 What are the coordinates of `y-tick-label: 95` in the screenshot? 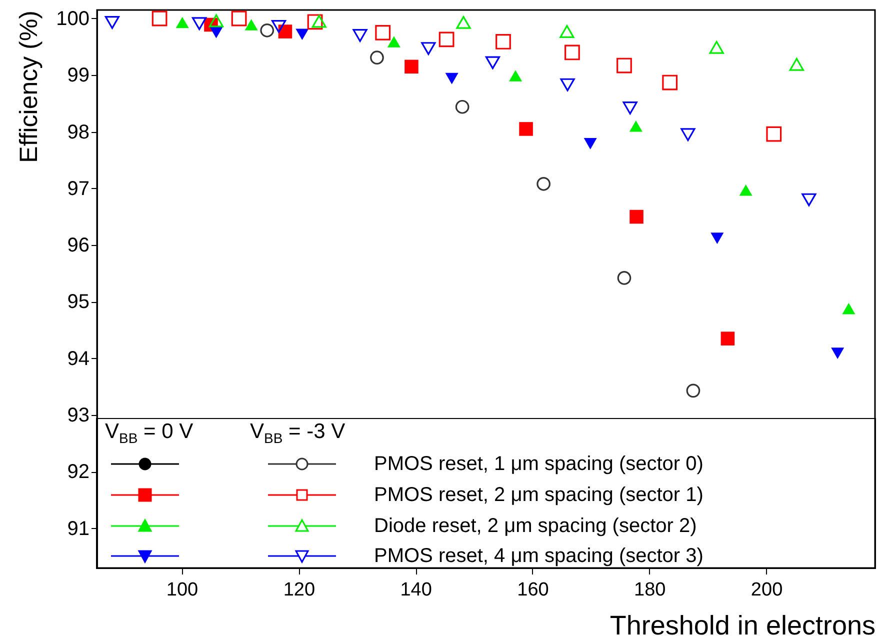 It's located at (78, 302).